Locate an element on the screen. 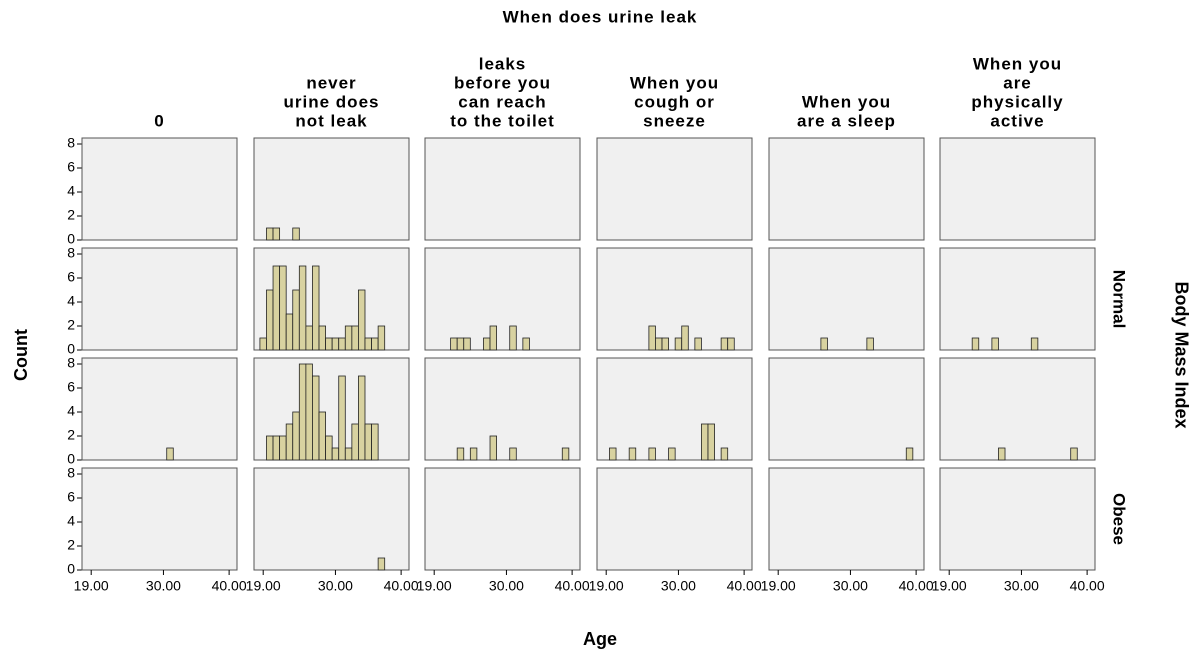 The image size is (1202, 652). column-label: never is located at coordinates (331, 82).